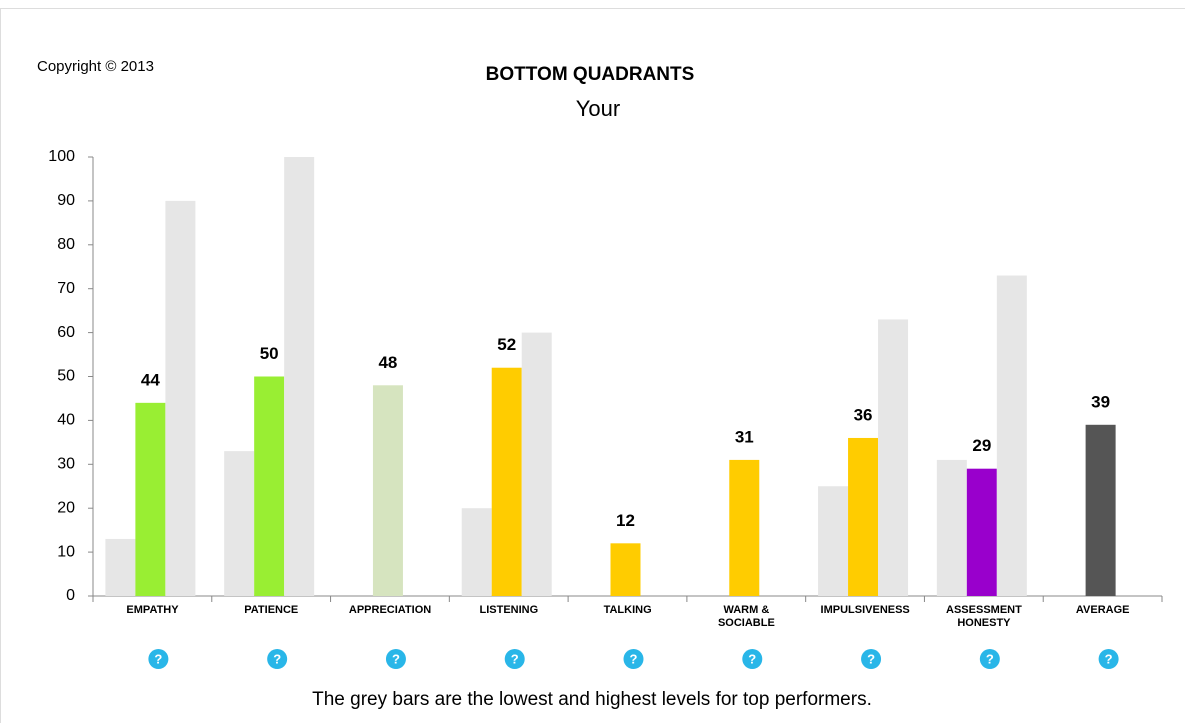  What do you see at coordinates (70, 595) in the screenshot?
I see `y-tick-label: 0` at bounding box center [70, 595].